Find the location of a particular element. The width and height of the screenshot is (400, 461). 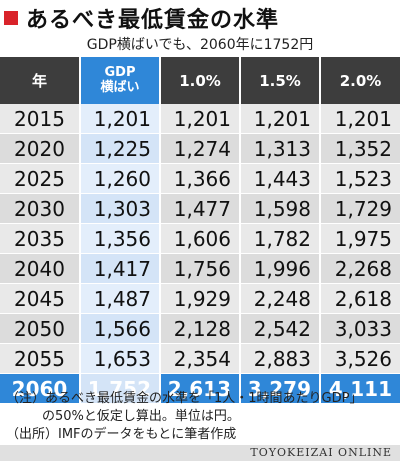

table-row: 2050 1,566 2,128 2,542 3,033 is located at coordinates (200, 328).